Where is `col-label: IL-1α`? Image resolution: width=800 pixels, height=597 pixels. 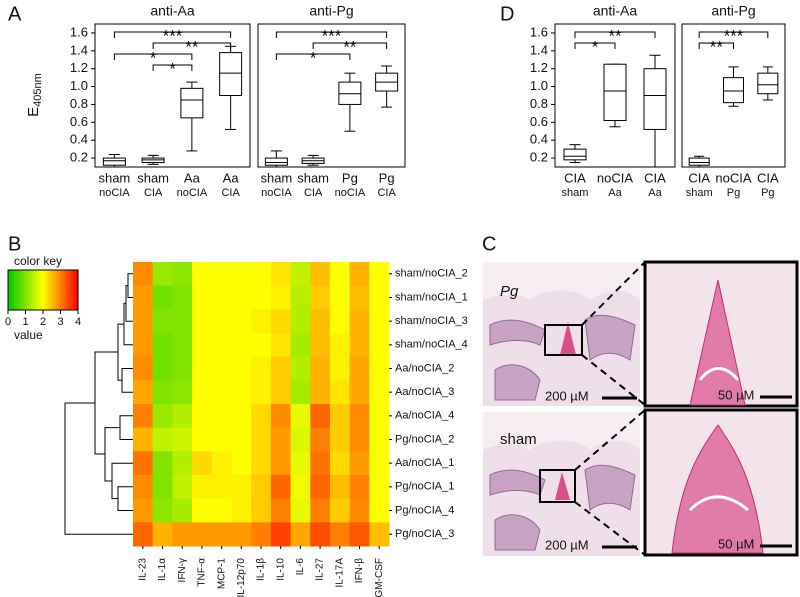 col-label: IL-1α is located at coordinates (162, 569).